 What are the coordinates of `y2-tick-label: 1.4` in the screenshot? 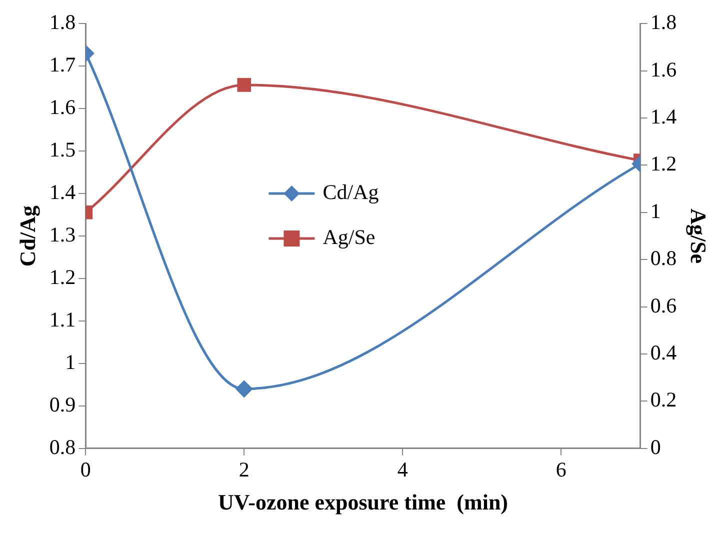 It's located at (664, 116).